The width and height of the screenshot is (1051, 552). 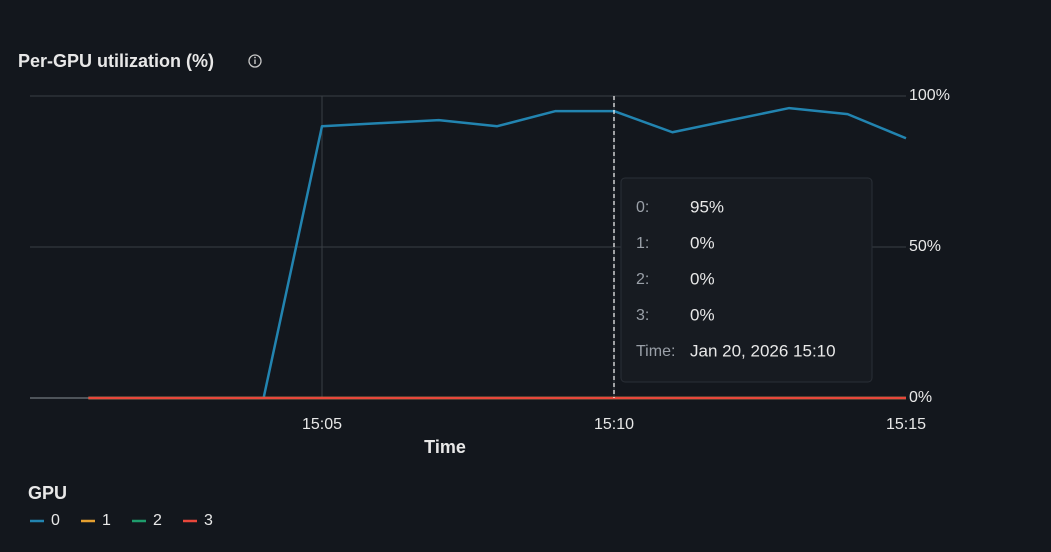 I want to click on legend-item: 2, so click(x=147, y=520).